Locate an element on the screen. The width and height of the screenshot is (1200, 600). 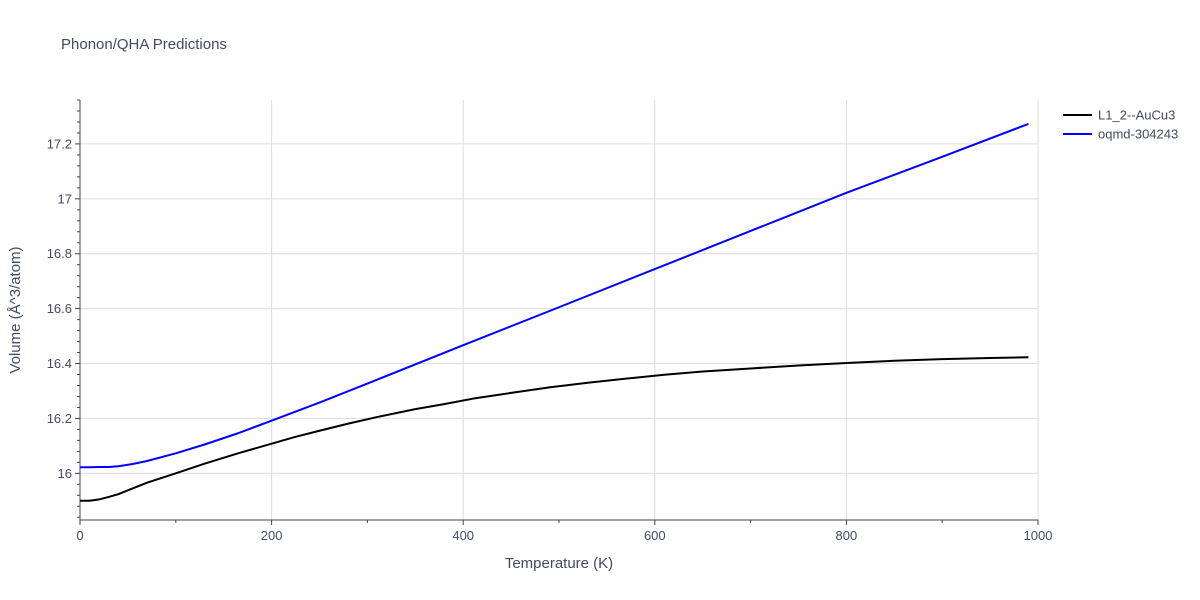
y-tick-label: 17 is located at coordinates (65, 198).